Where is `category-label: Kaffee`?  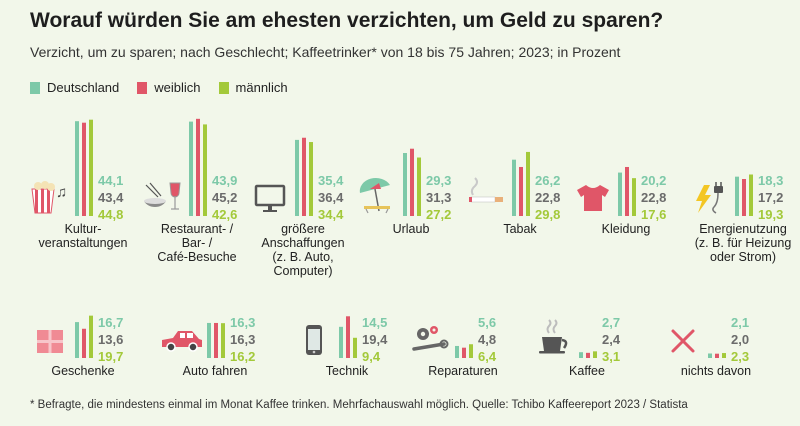
category-label: Kaffee is located at coordinates (587, 371).